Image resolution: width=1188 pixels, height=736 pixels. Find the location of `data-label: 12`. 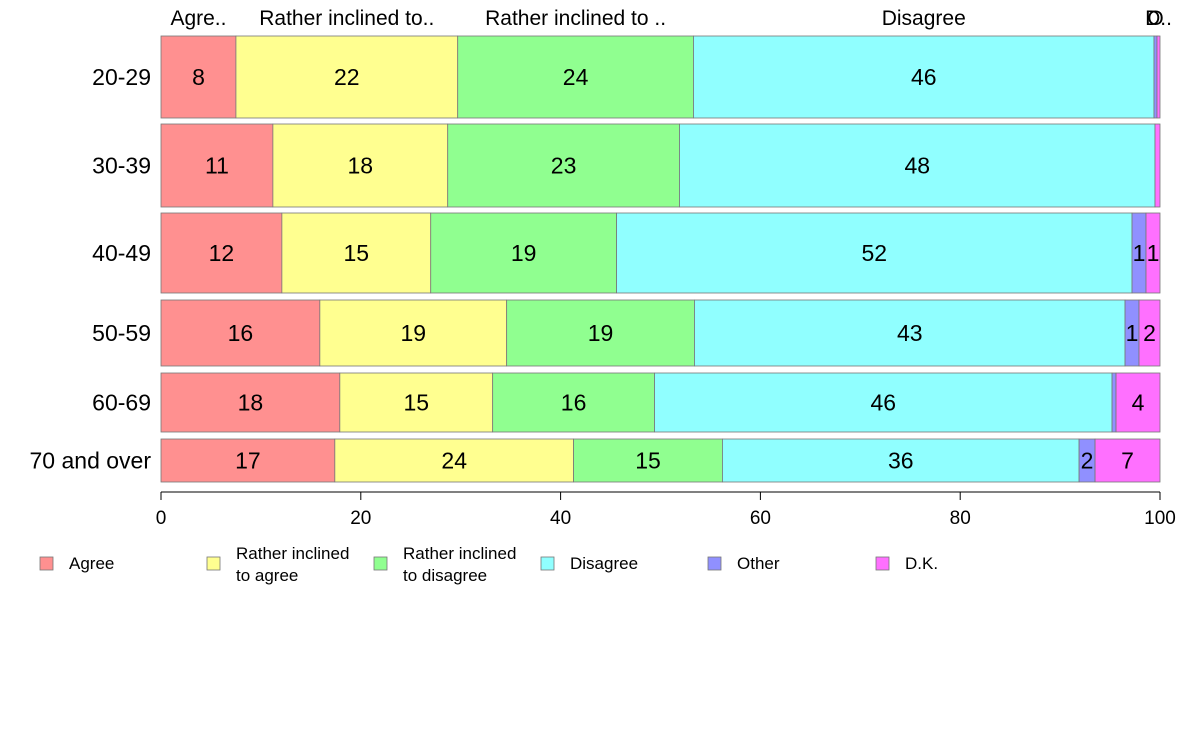

data-label: 12 is located at coordinates (222, 253).